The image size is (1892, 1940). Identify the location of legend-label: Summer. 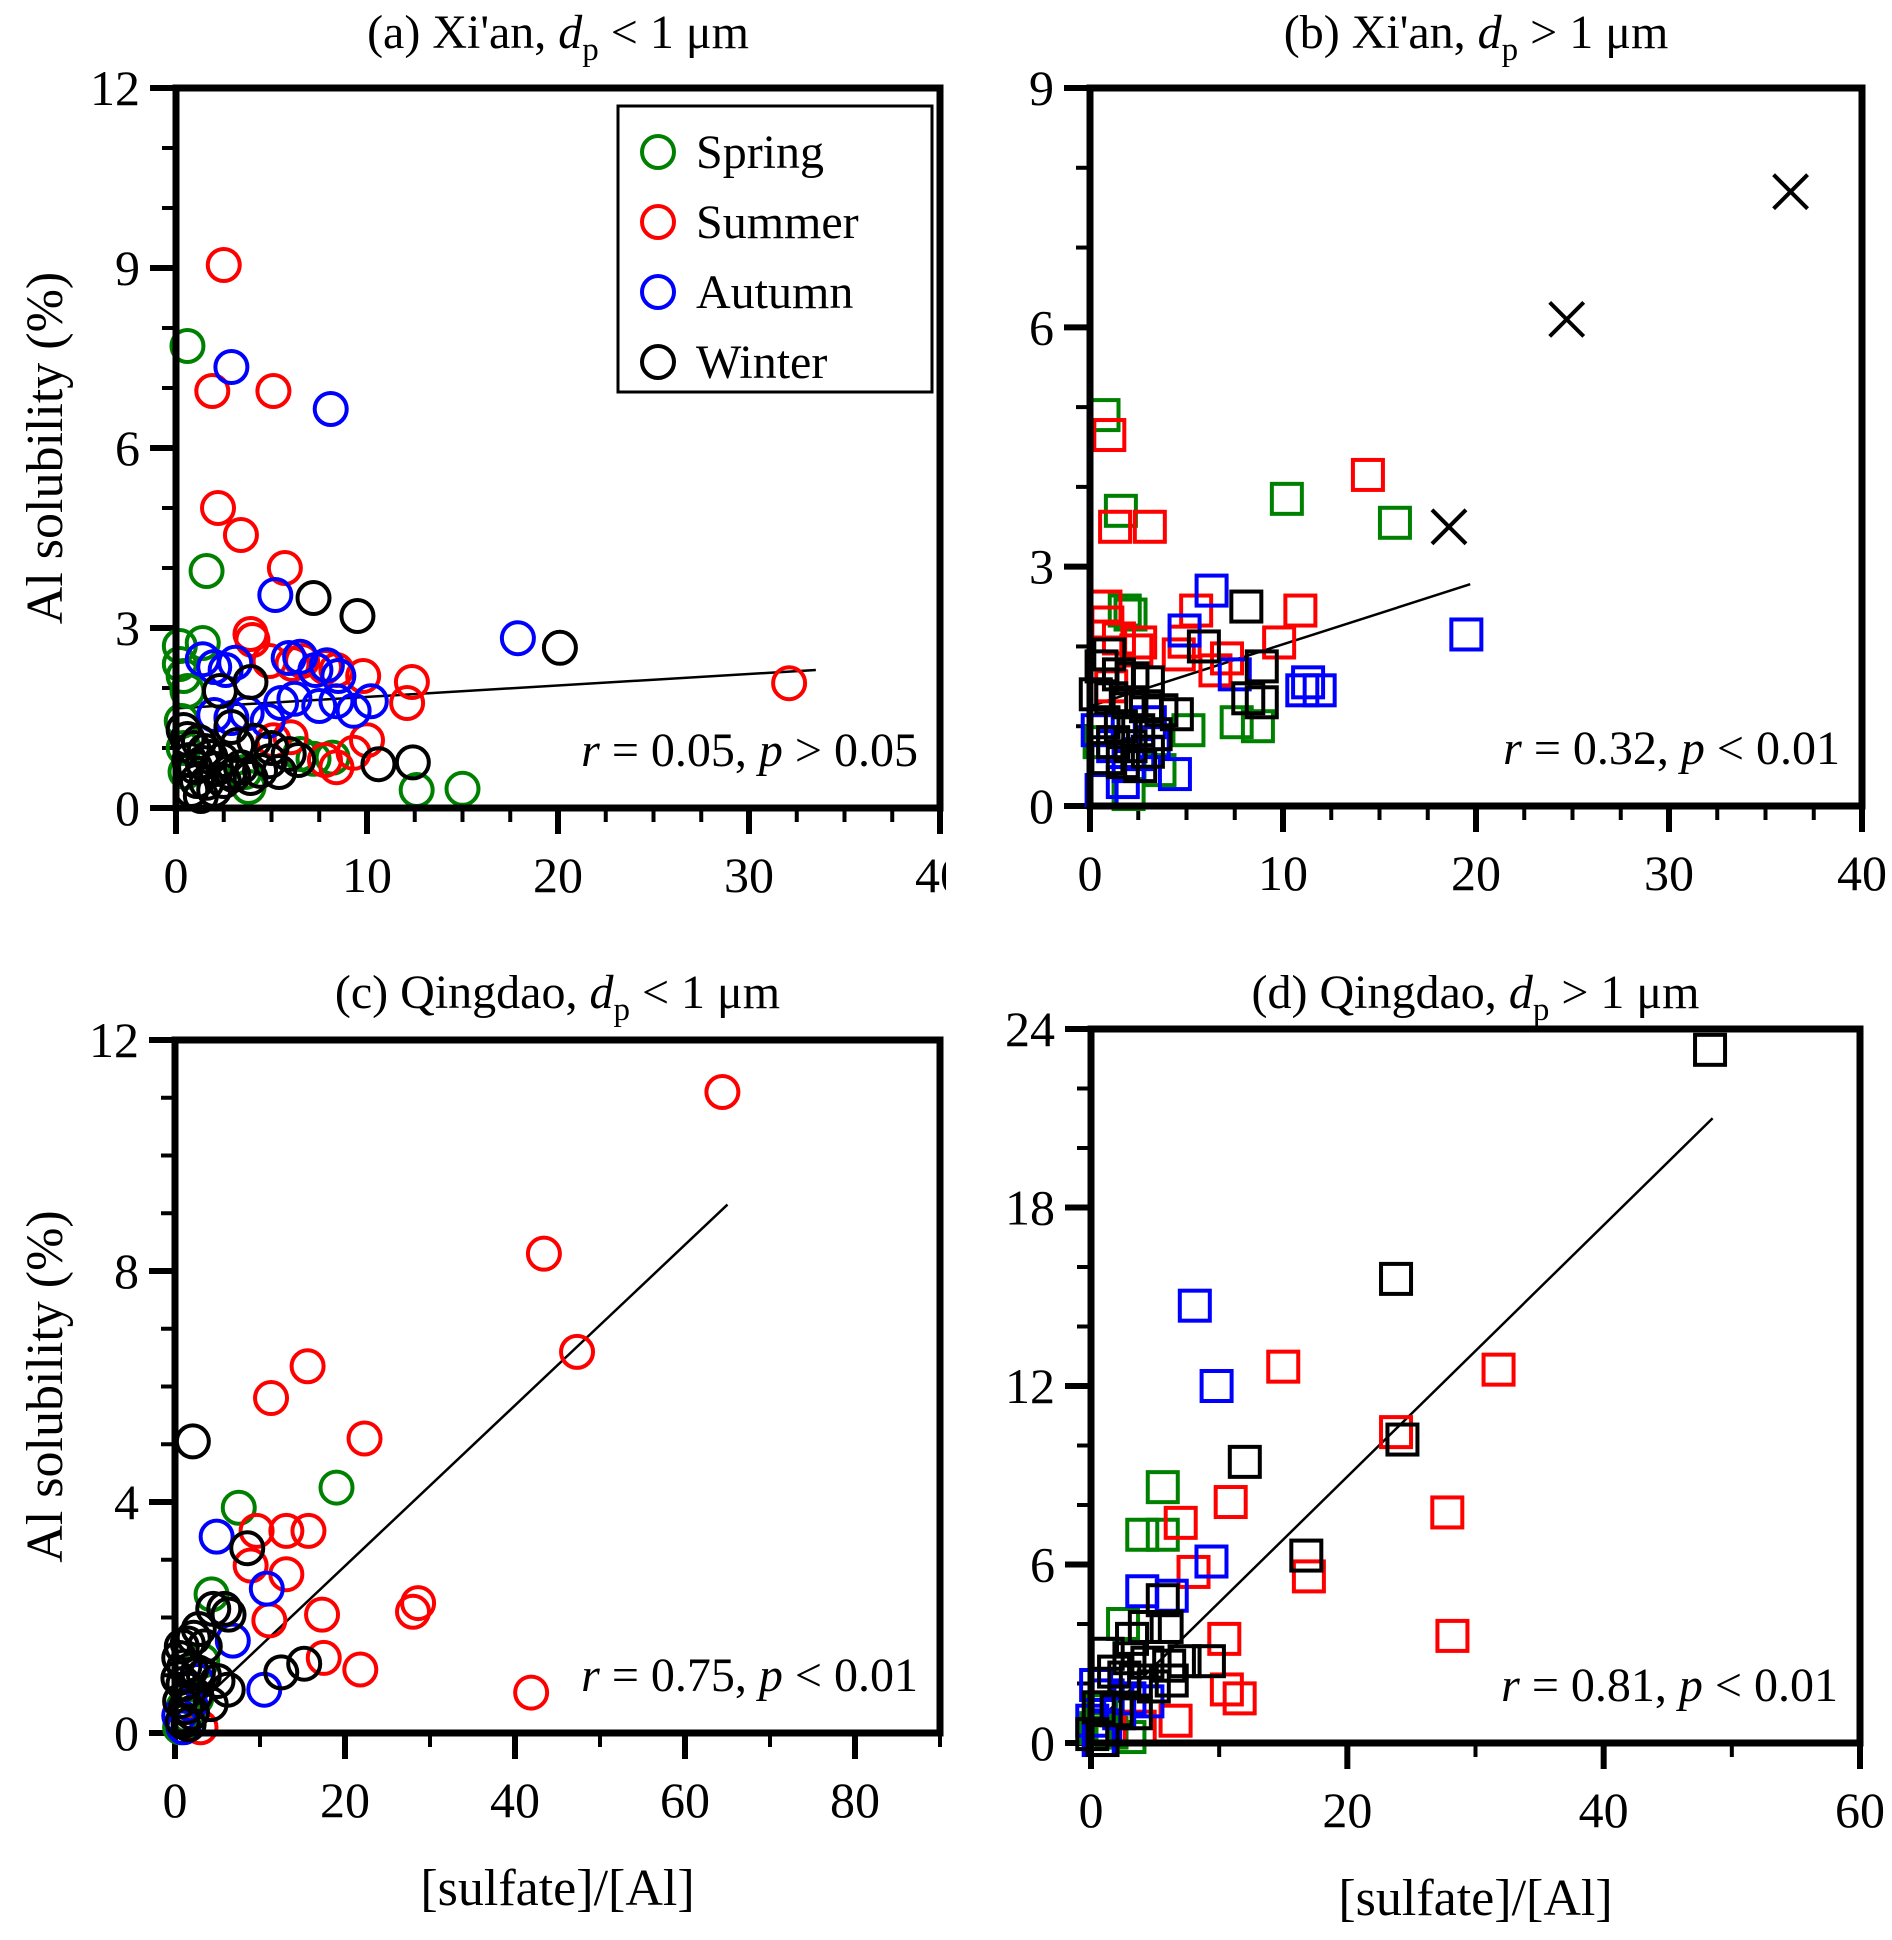
(777, 222).